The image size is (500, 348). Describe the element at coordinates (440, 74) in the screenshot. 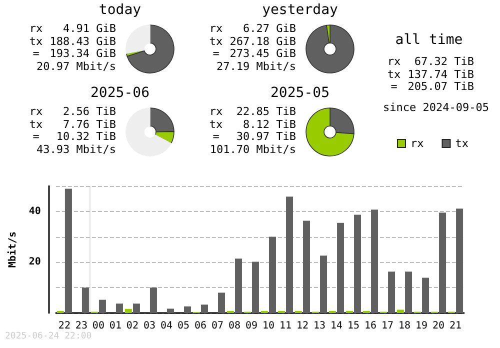

I see `text: 137.74 TiB` at that location.